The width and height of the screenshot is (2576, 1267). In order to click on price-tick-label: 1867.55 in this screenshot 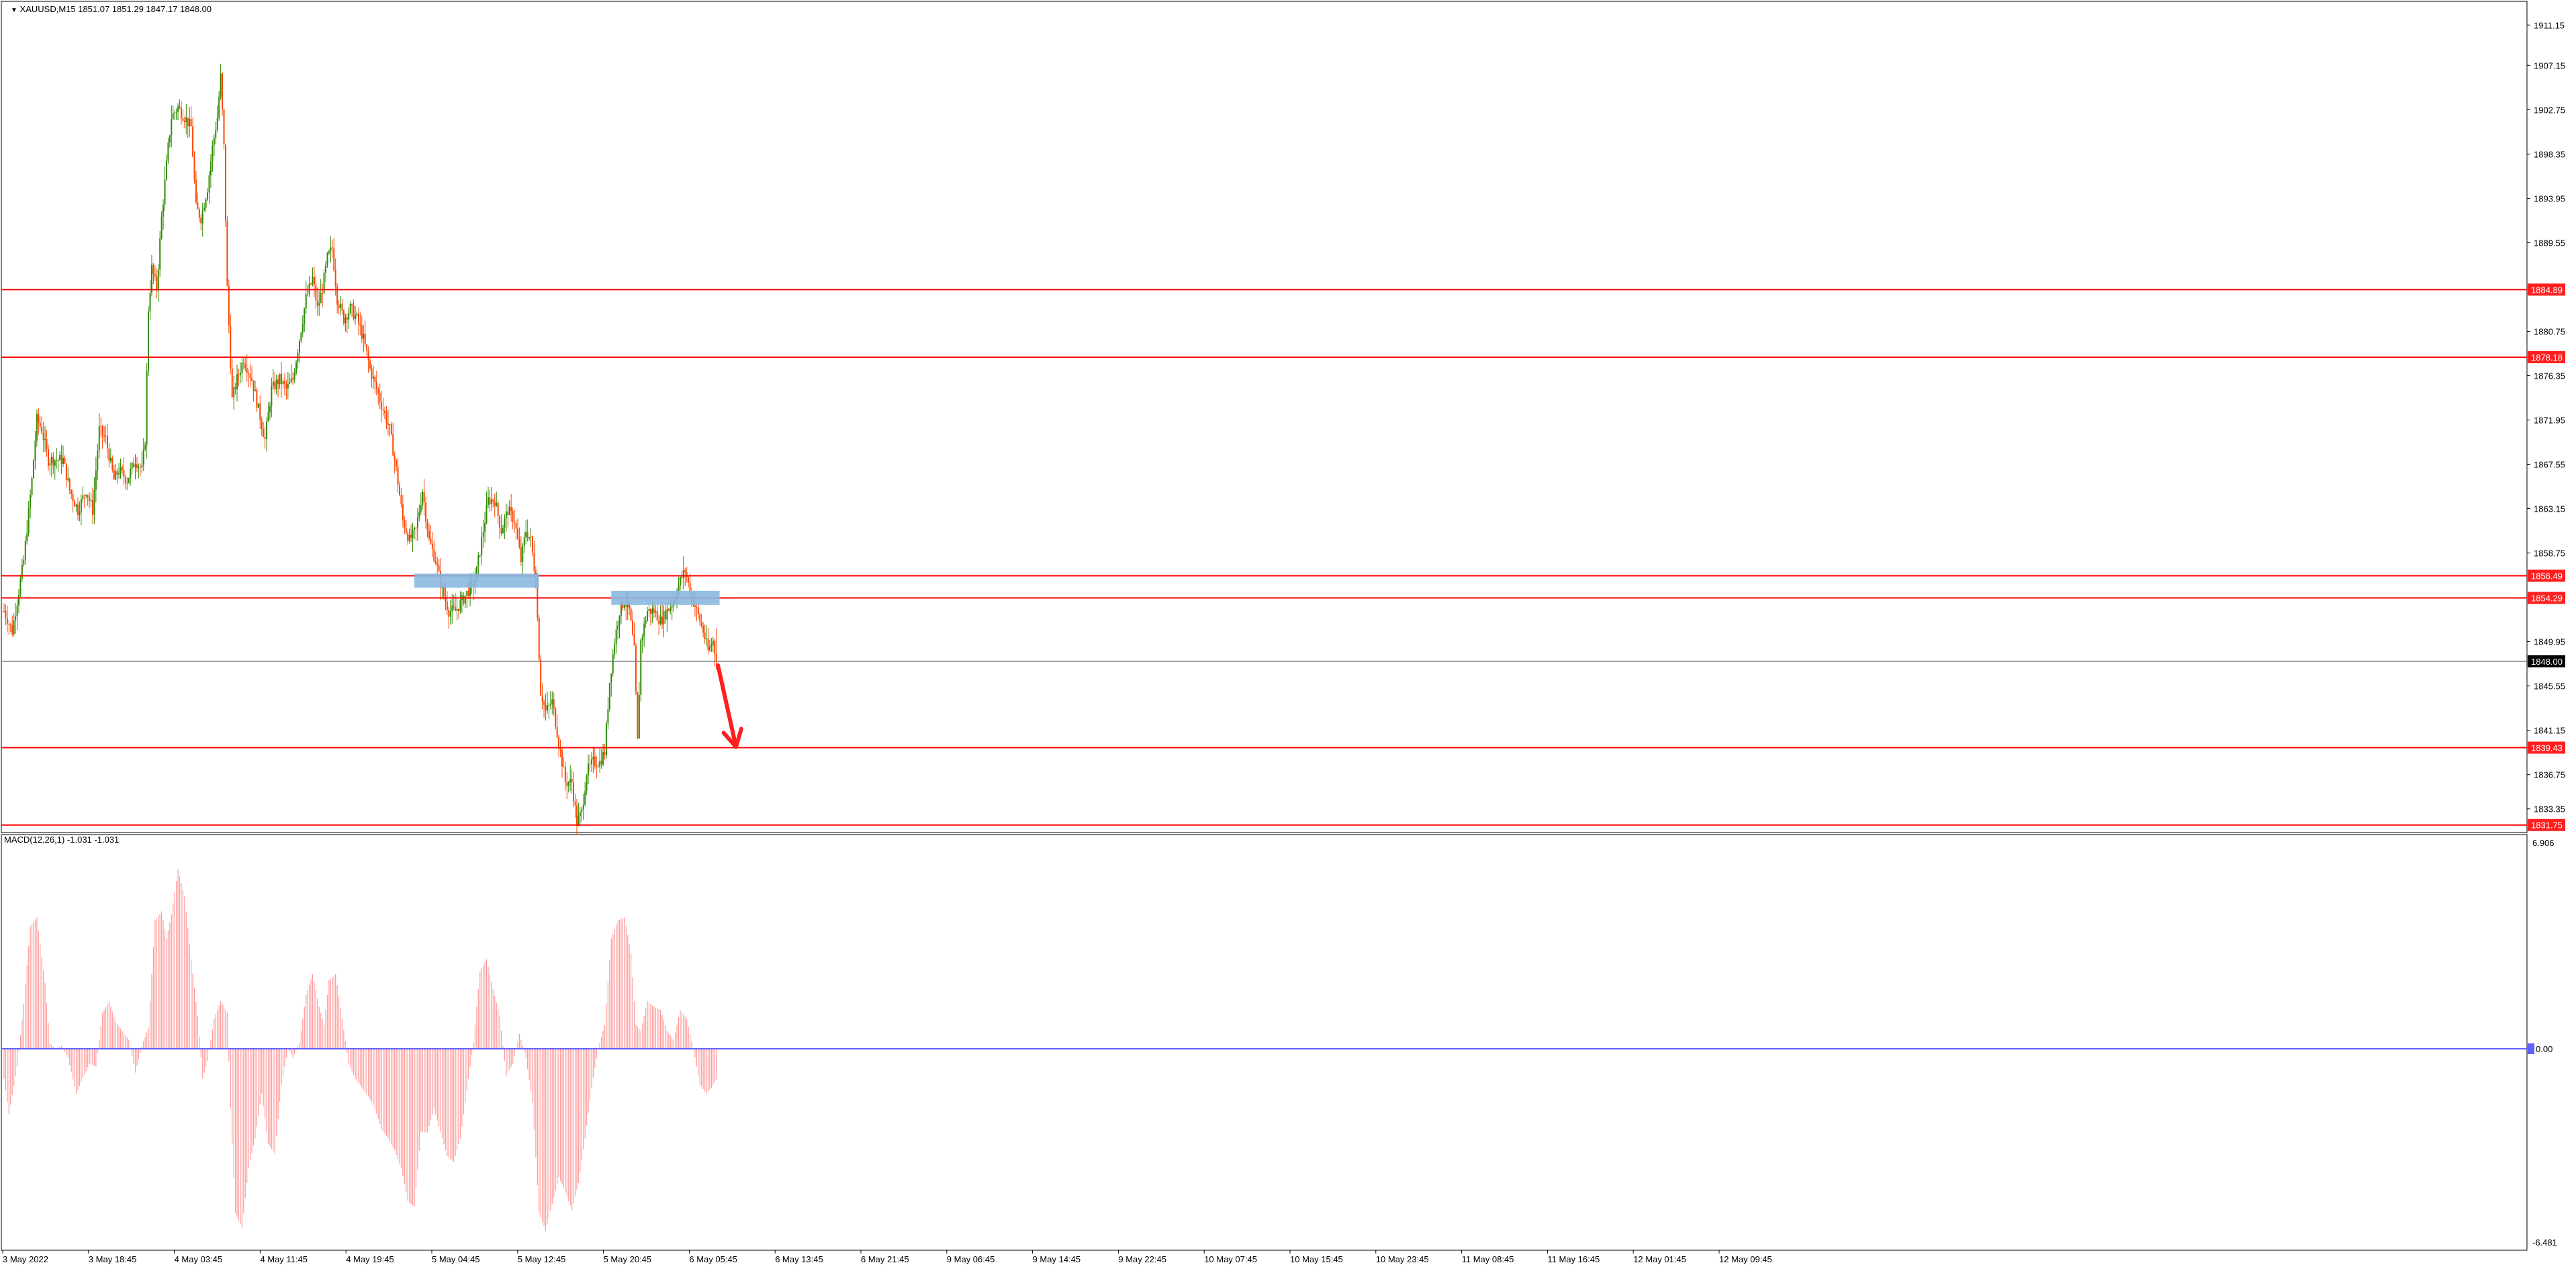, I will do `click(2549, 465)`.